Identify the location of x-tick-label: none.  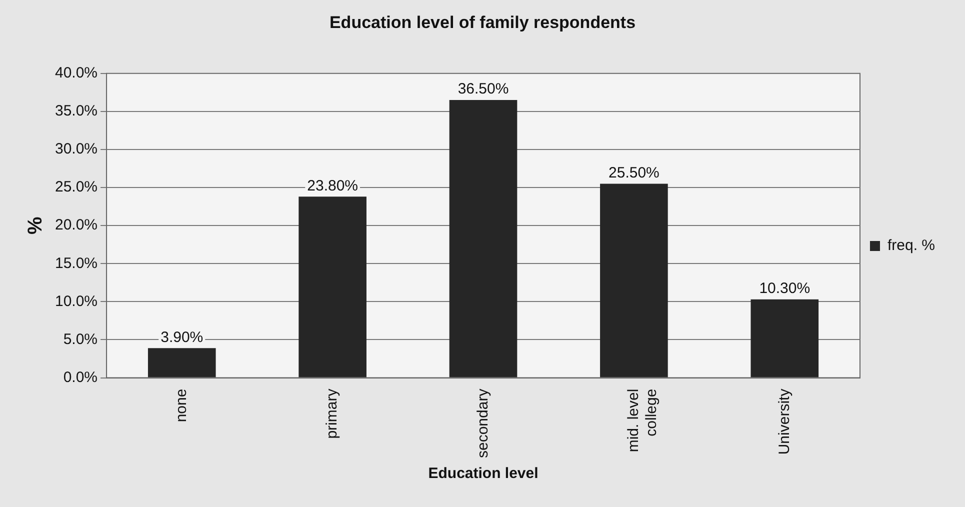
(181, 405).